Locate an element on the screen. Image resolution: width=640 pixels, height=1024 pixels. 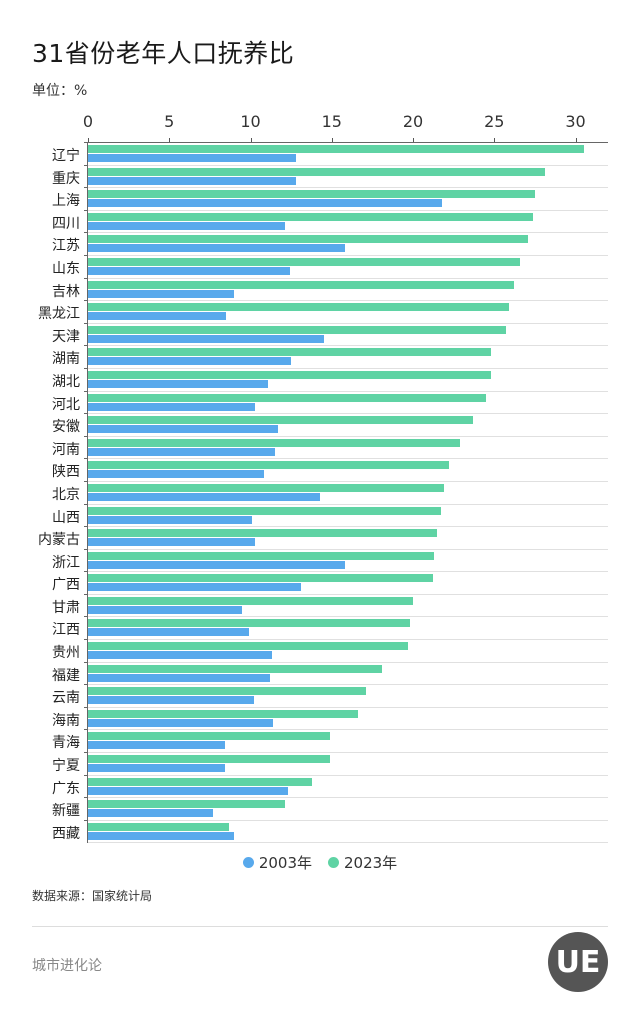
unit-label: 单位：% is located at coordinates (60, 91).